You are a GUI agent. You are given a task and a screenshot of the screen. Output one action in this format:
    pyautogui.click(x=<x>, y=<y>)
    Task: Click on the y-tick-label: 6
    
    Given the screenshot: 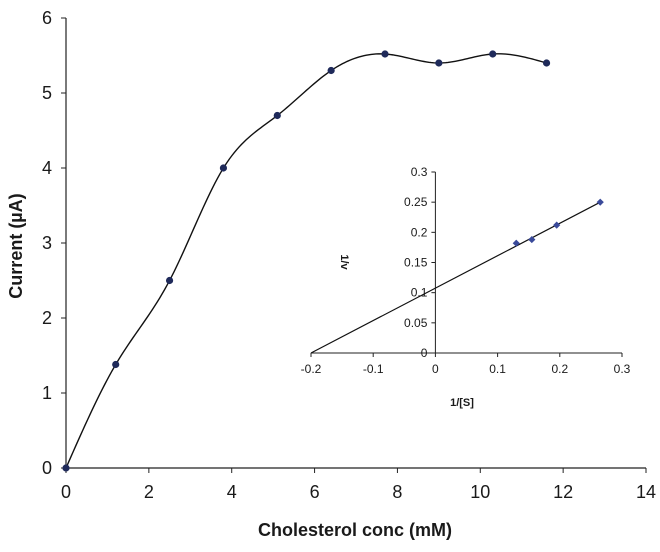 What is the action you would take?
    pyautogui.click(x=47, y=18)
    